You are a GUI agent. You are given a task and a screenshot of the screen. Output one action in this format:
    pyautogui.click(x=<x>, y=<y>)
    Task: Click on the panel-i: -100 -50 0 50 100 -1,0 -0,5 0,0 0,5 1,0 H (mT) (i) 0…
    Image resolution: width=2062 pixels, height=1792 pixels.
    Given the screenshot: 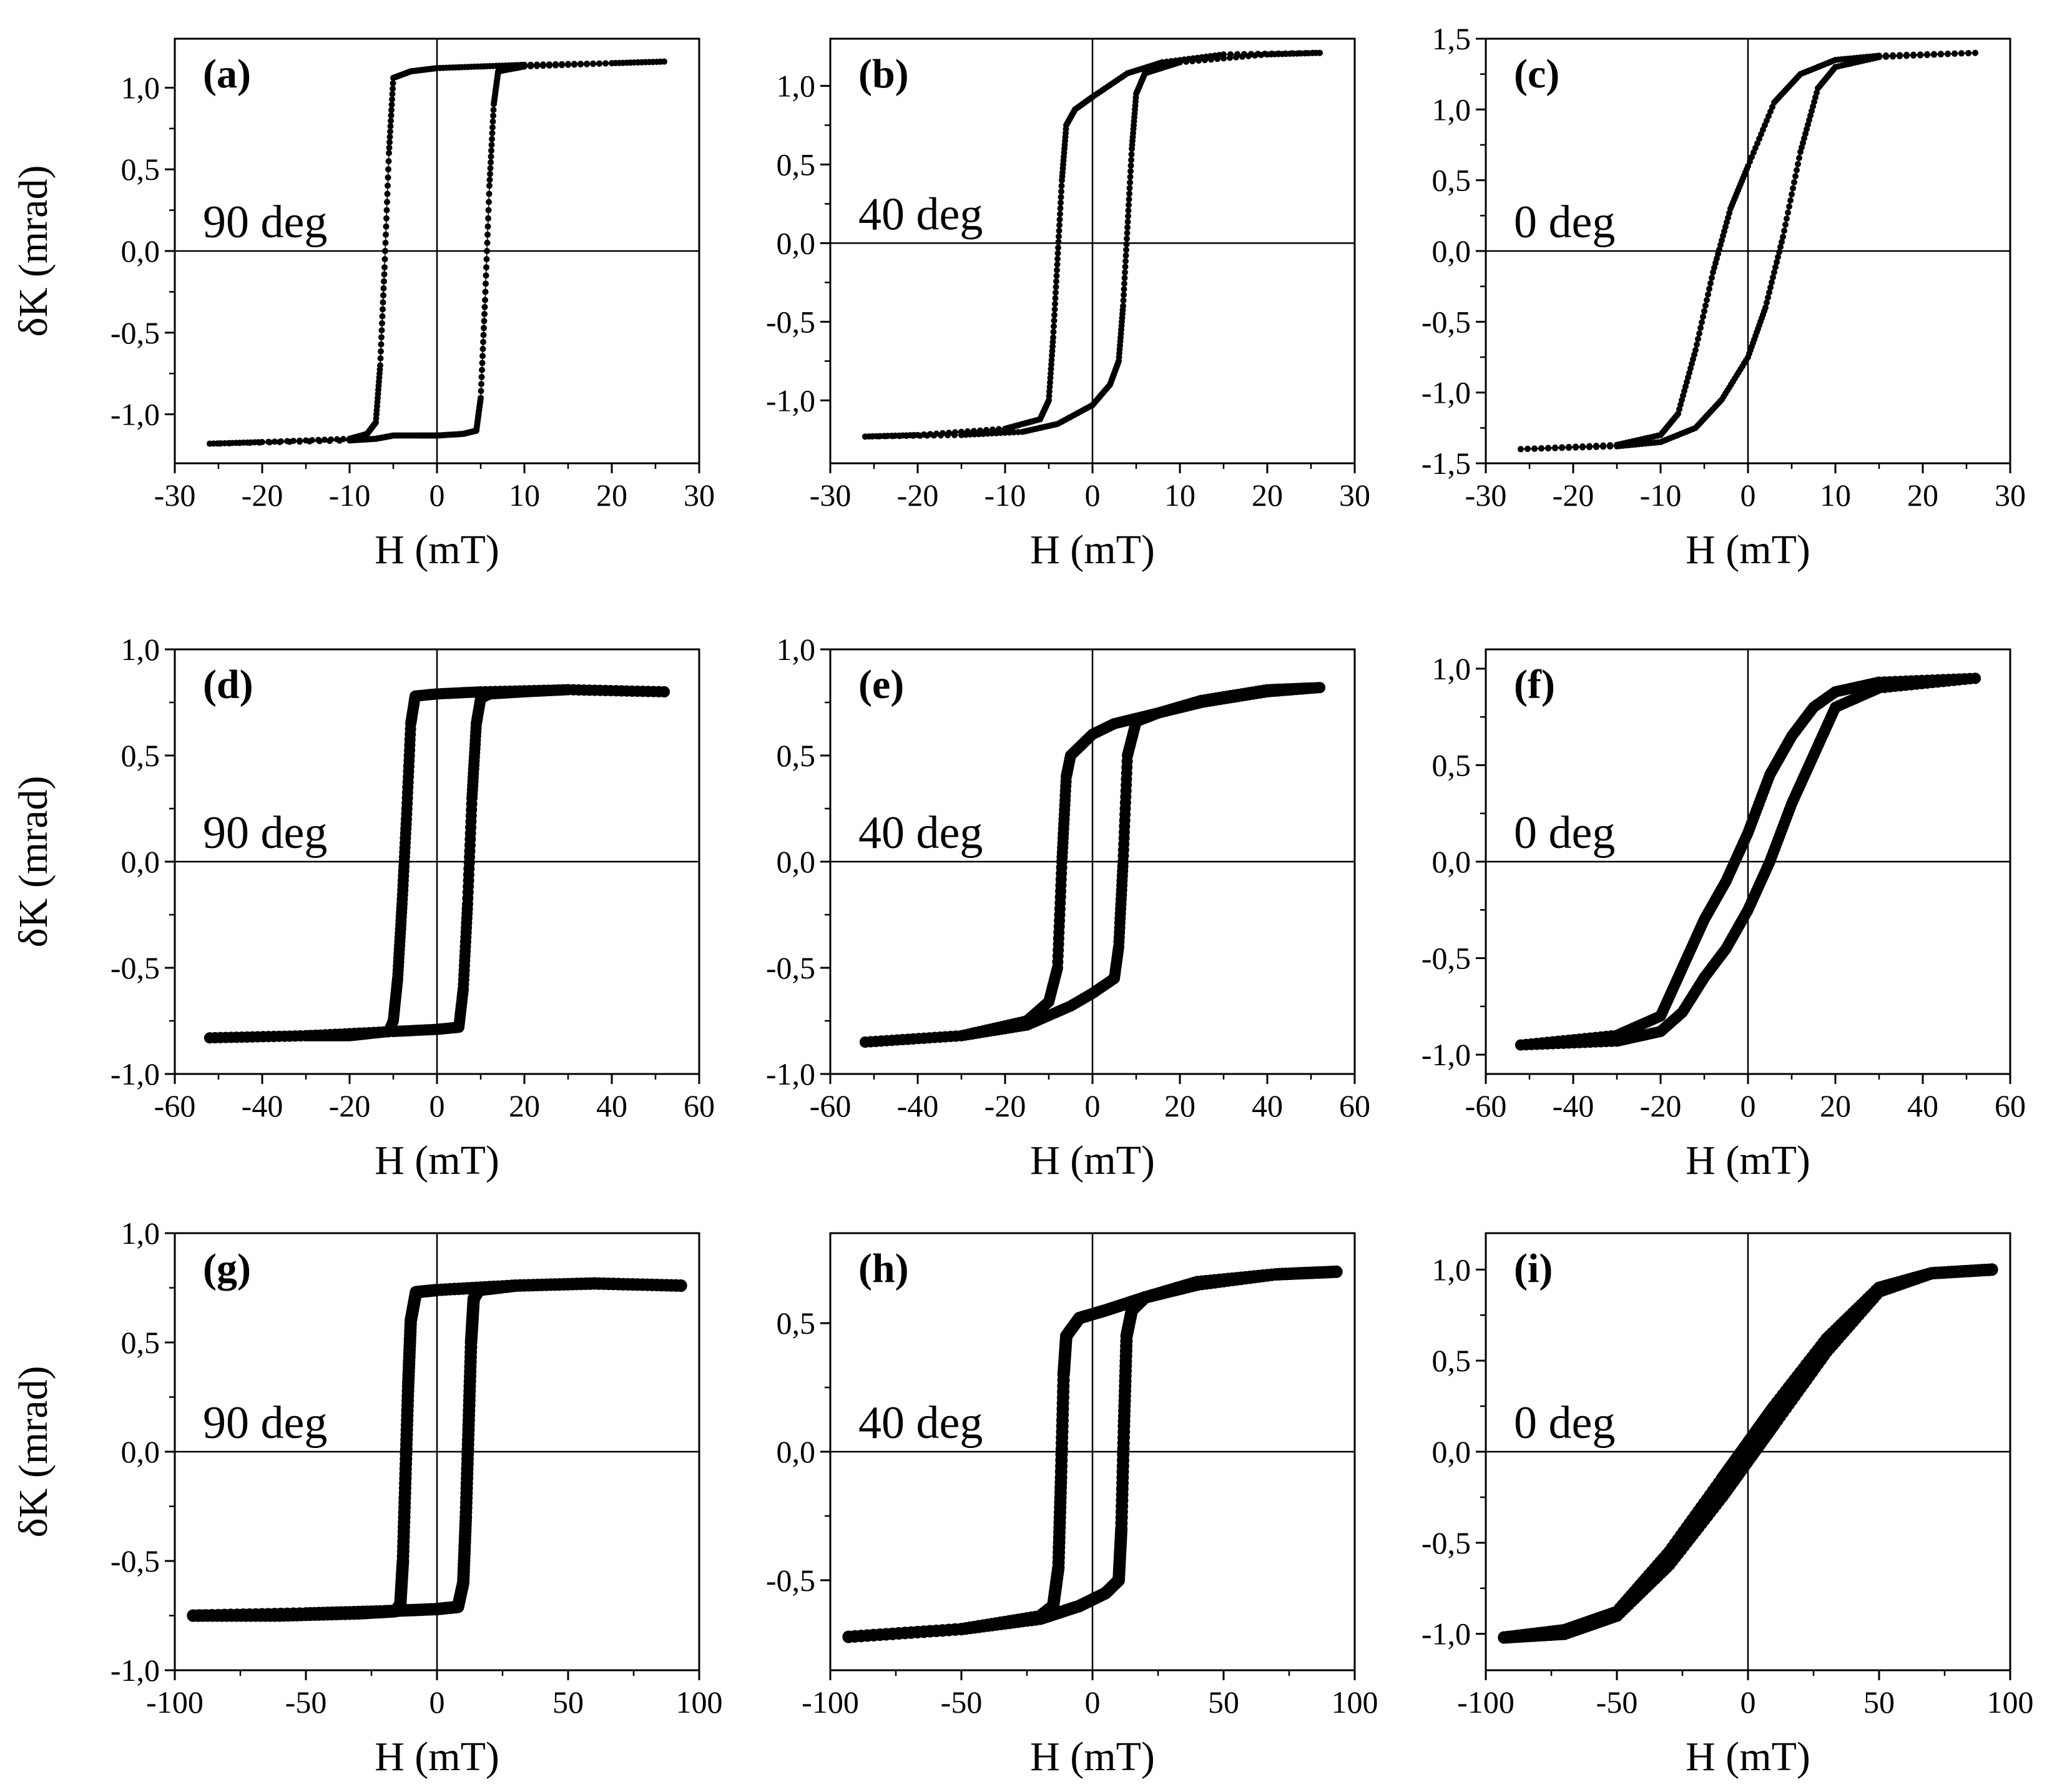 What is the action you would take?
    pyautogui.click(x=1727, y=1506)
    